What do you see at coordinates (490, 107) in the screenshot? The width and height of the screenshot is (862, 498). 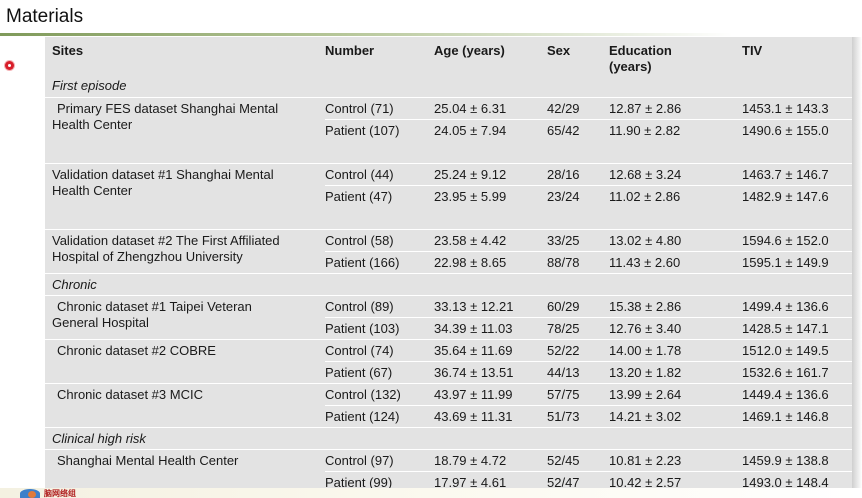 I see `cell-age: 25.04 ± 6.31` at bounding box center [490, 107].